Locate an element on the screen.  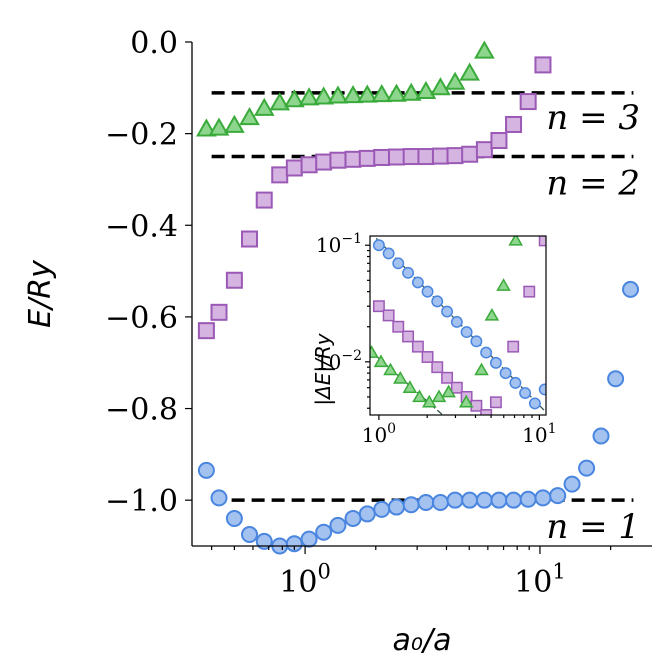
annotation-n-2: n = 2 is located at coordinates (593, 184).